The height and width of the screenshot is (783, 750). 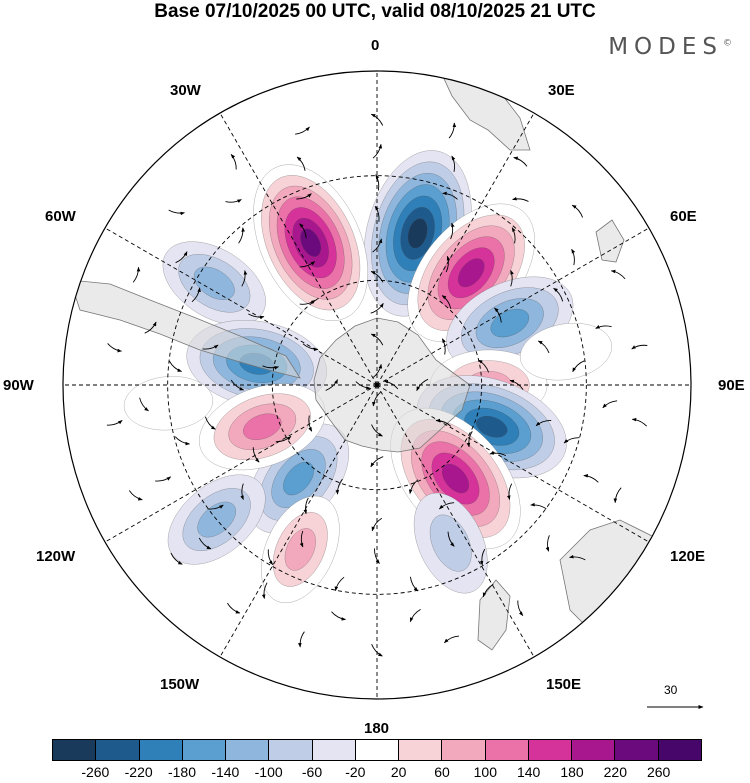 I want to click on colorbar-tick-label: -180, so click(x=182, y=772).